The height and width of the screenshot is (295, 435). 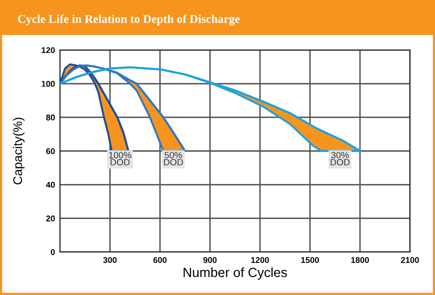 I want to click on chart-title: Cycle Life in Relation to Depth of Discharge, so click(x=129, y=20).